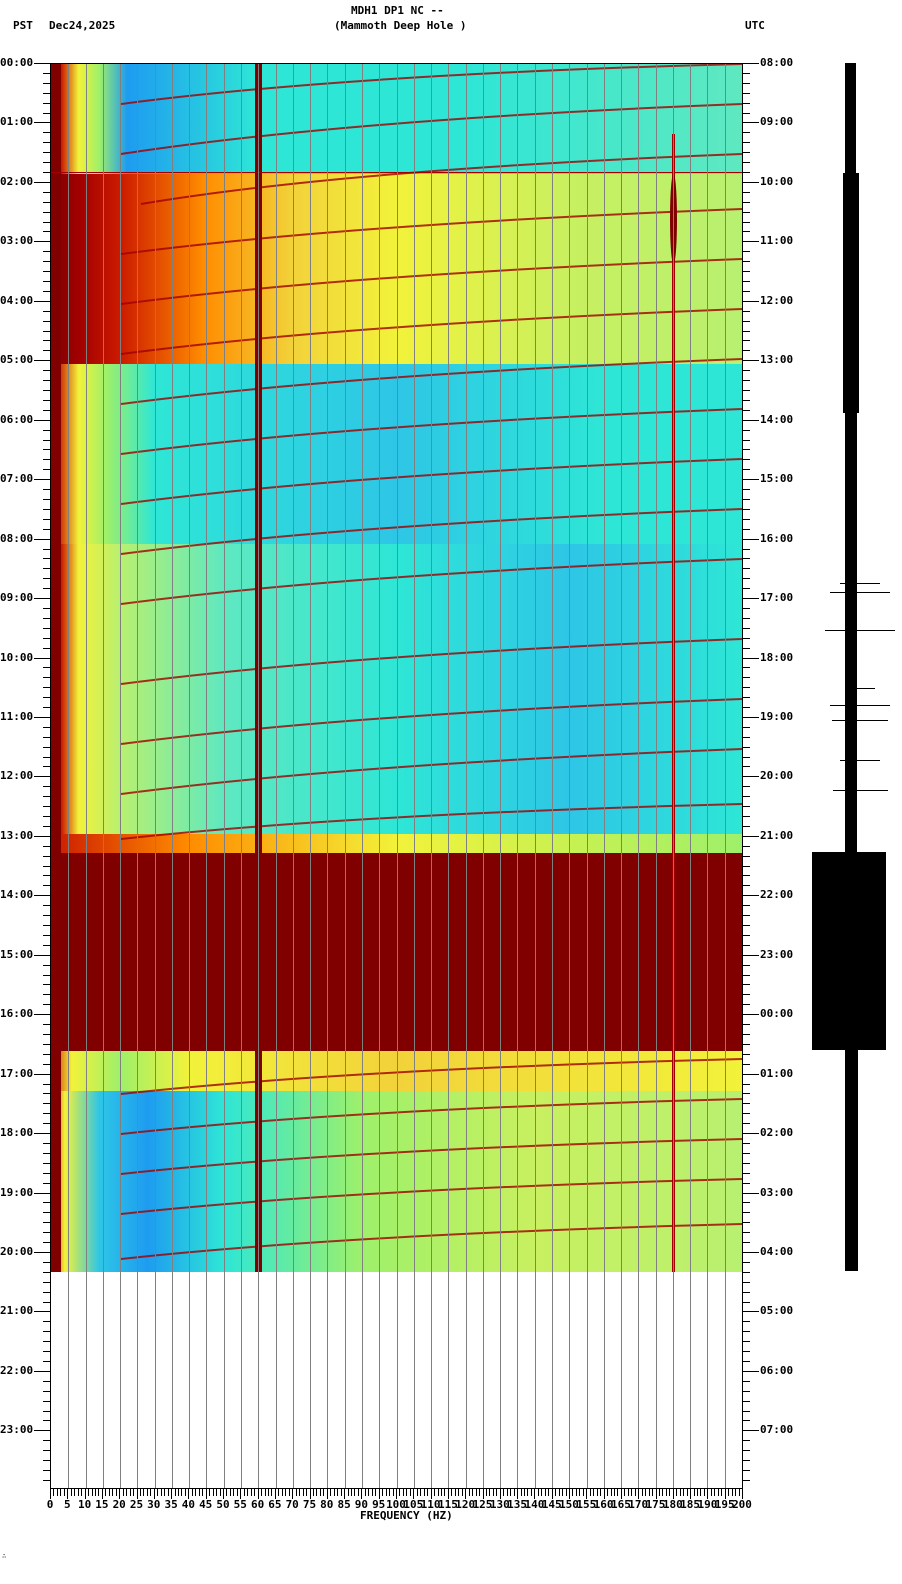  I want to click on gridline-15hz, so click(103, 776).